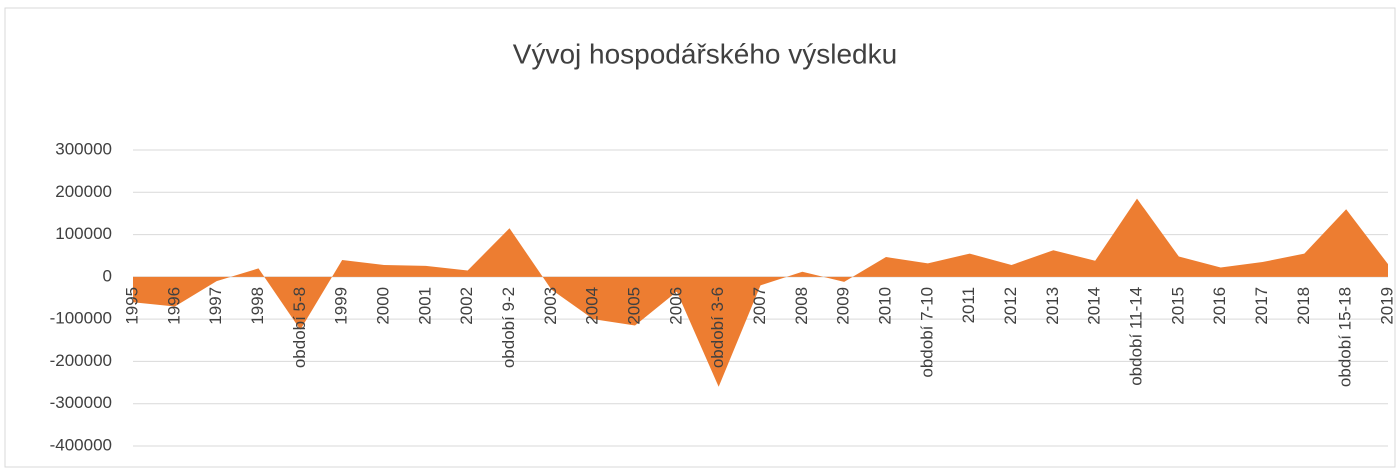  Describe the element at coordinates (1386, 306) in the screenshot. I see `x-tick-label: 2019` at that location.